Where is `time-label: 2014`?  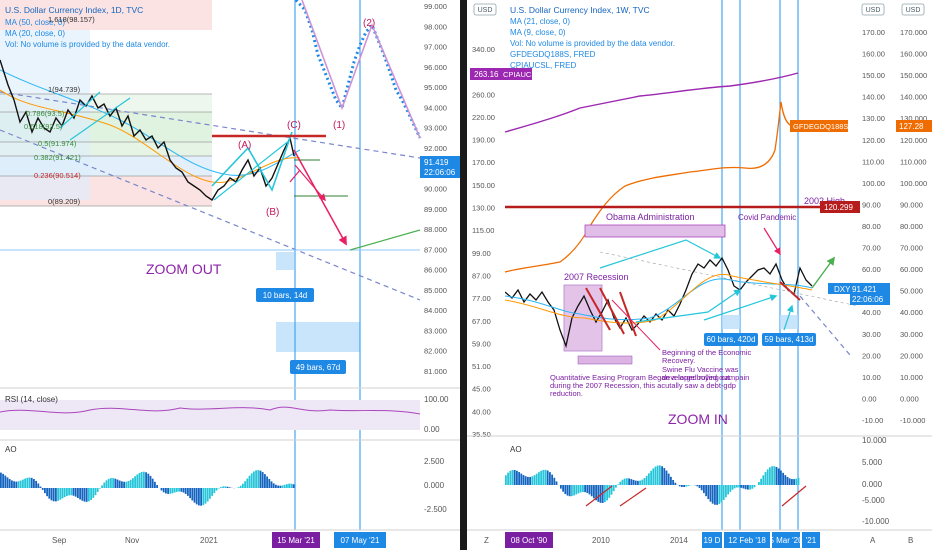 time-label: 2014 is located at coordinates (679, 540).